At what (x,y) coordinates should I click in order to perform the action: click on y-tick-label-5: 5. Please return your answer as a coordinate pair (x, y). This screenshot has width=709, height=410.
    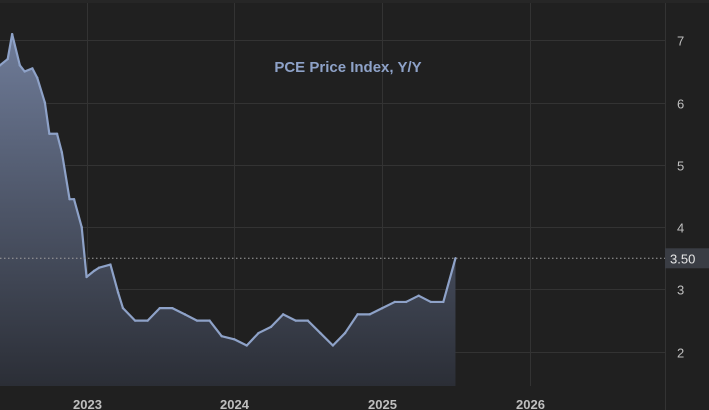
    Looking at the image, I should click on (680, 166).